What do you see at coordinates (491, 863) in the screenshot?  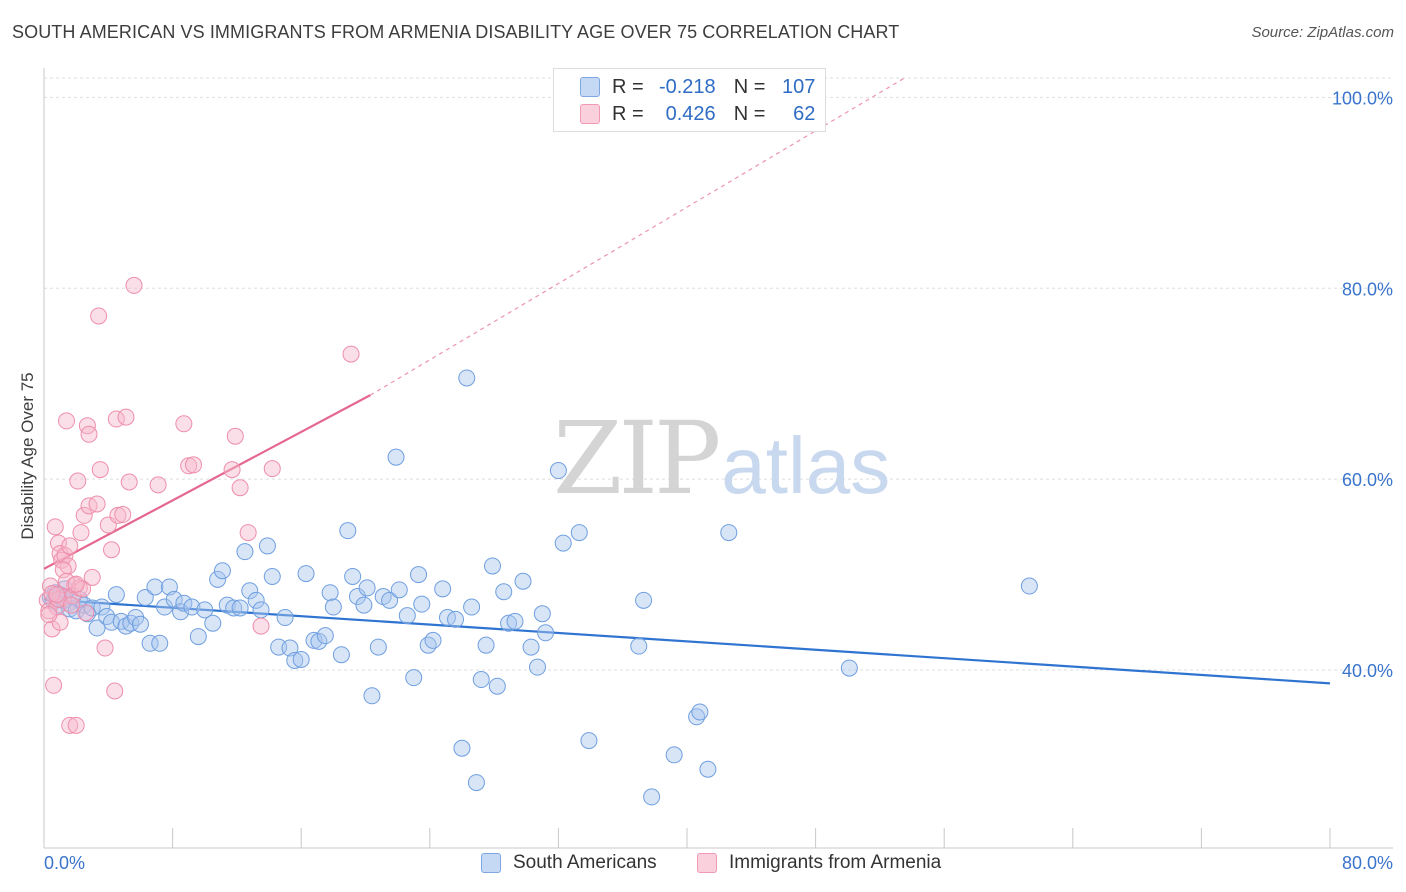 I see `legend-swatch-blue` at bounding box center [491, 863].